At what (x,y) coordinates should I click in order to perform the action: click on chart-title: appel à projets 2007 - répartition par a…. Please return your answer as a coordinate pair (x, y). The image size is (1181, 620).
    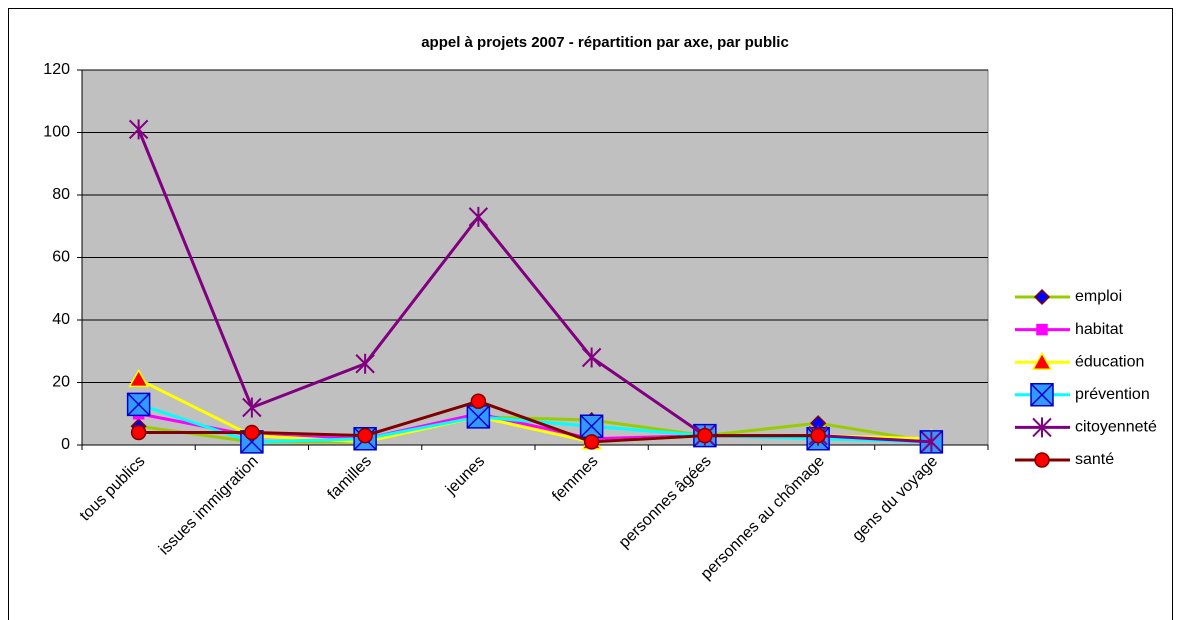
    Looking at the image, I should click on (605, 42).